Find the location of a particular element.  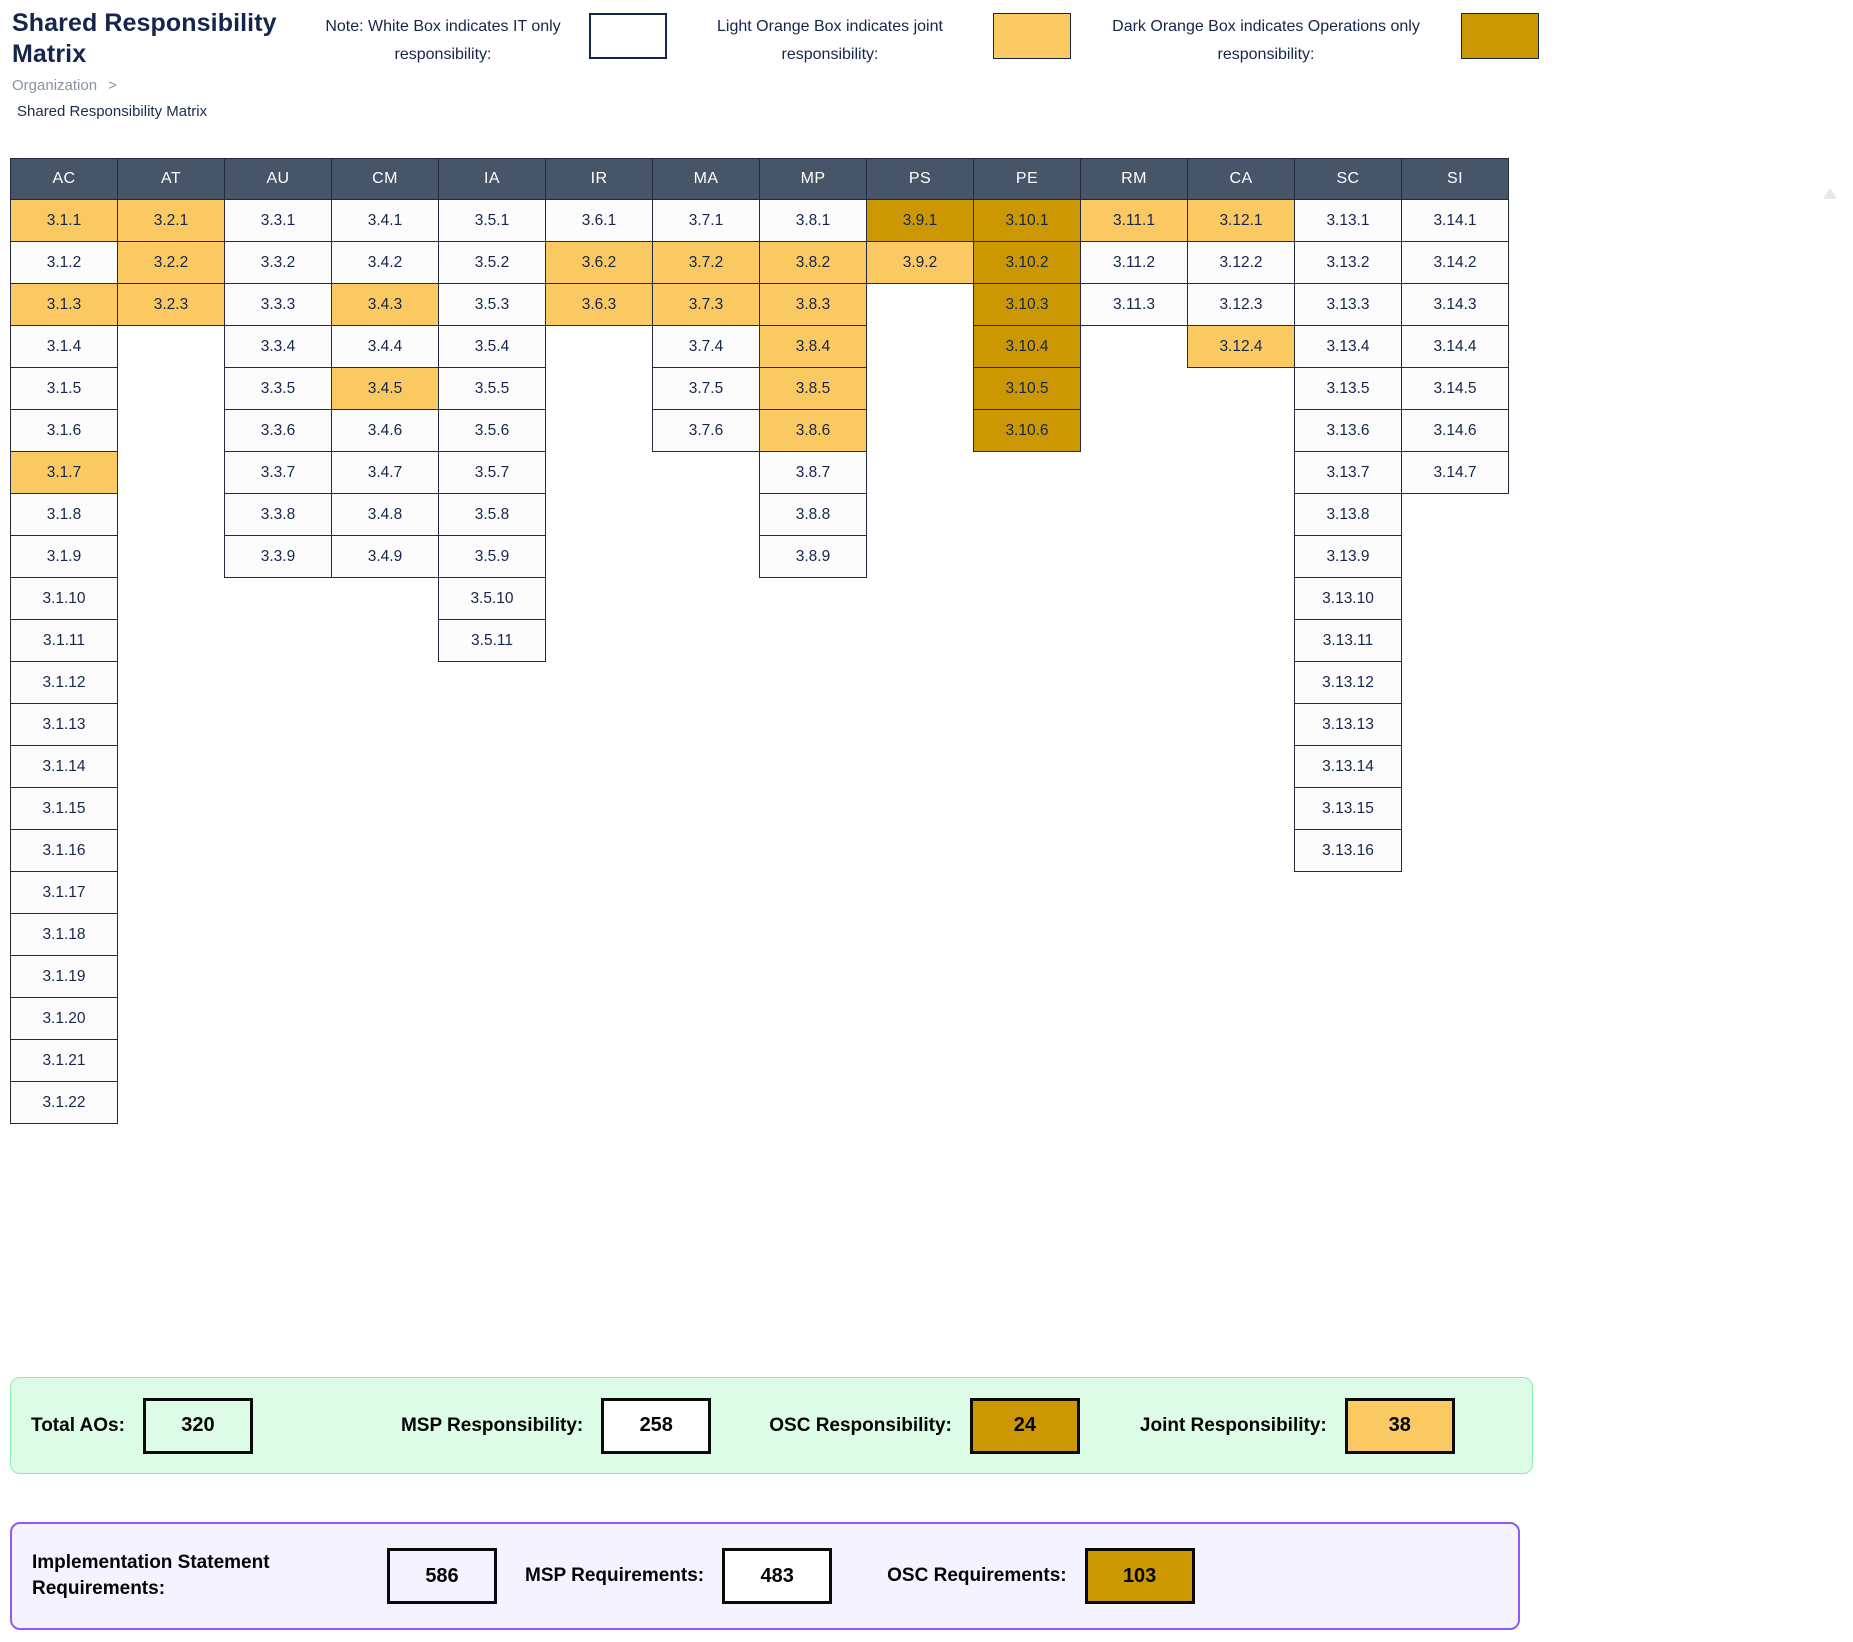

matrix-cell-3.11.1: 3.11.1 is located at coordinates (1134, 220).